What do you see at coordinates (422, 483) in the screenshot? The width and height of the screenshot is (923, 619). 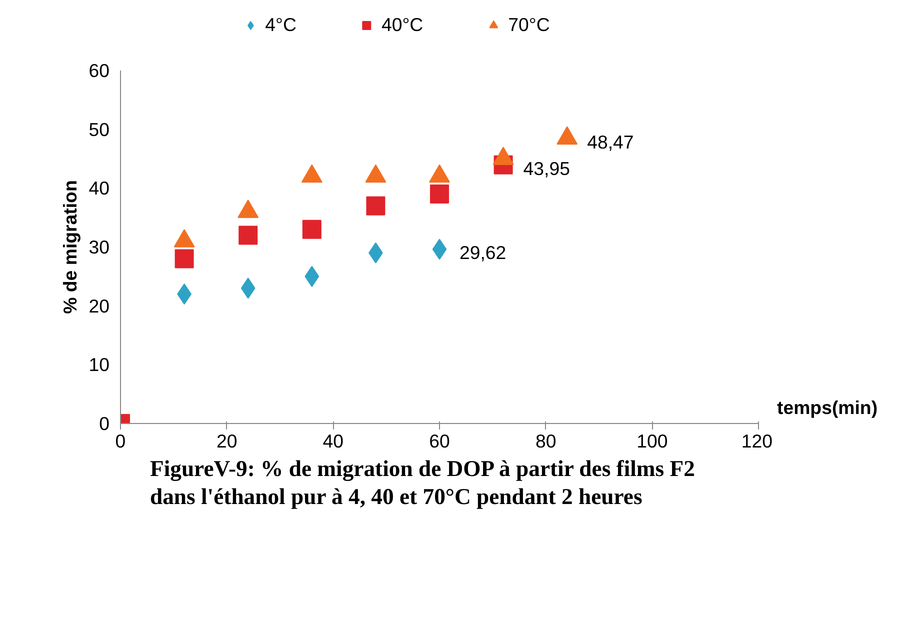 I see `text: FigureV-9: % de migration de DOP à partir des films F2 dans l'éthanol pur à 4, 40 et 70°C pendant 2 heures` at bounding box center [422, 483].